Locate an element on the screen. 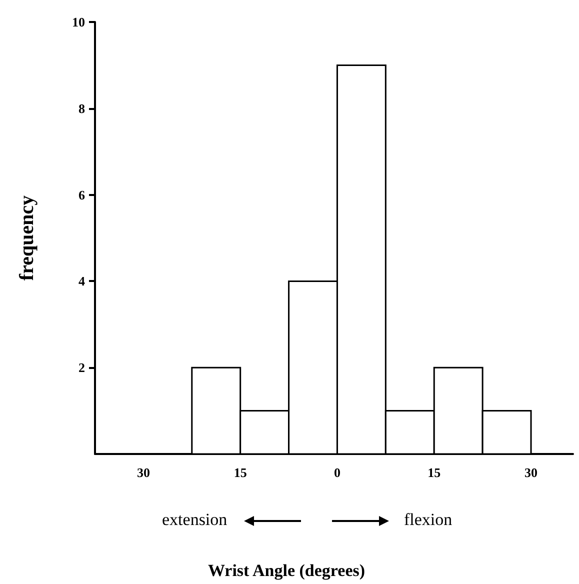 Image resolution: width=579 pixels, height=584 pixels. x-tick-label: 0 is located at coordinates (337, 472).